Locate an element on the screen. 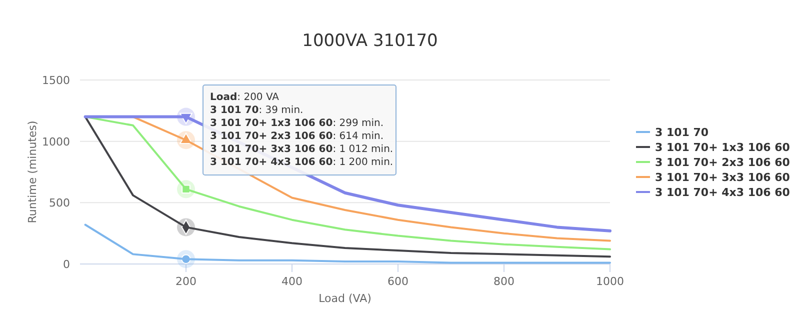 The width and height of the screenshot is (800, 335). y-tick-label: 1000 is located at coordinates (56, 141).